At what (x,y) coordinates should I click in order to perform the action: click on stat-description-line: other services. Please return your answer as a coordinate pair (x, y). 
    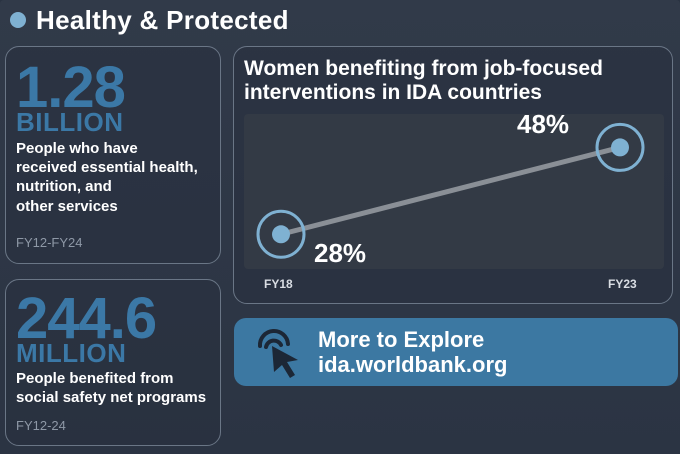
    Looking at the image, I should click on (67, 206).